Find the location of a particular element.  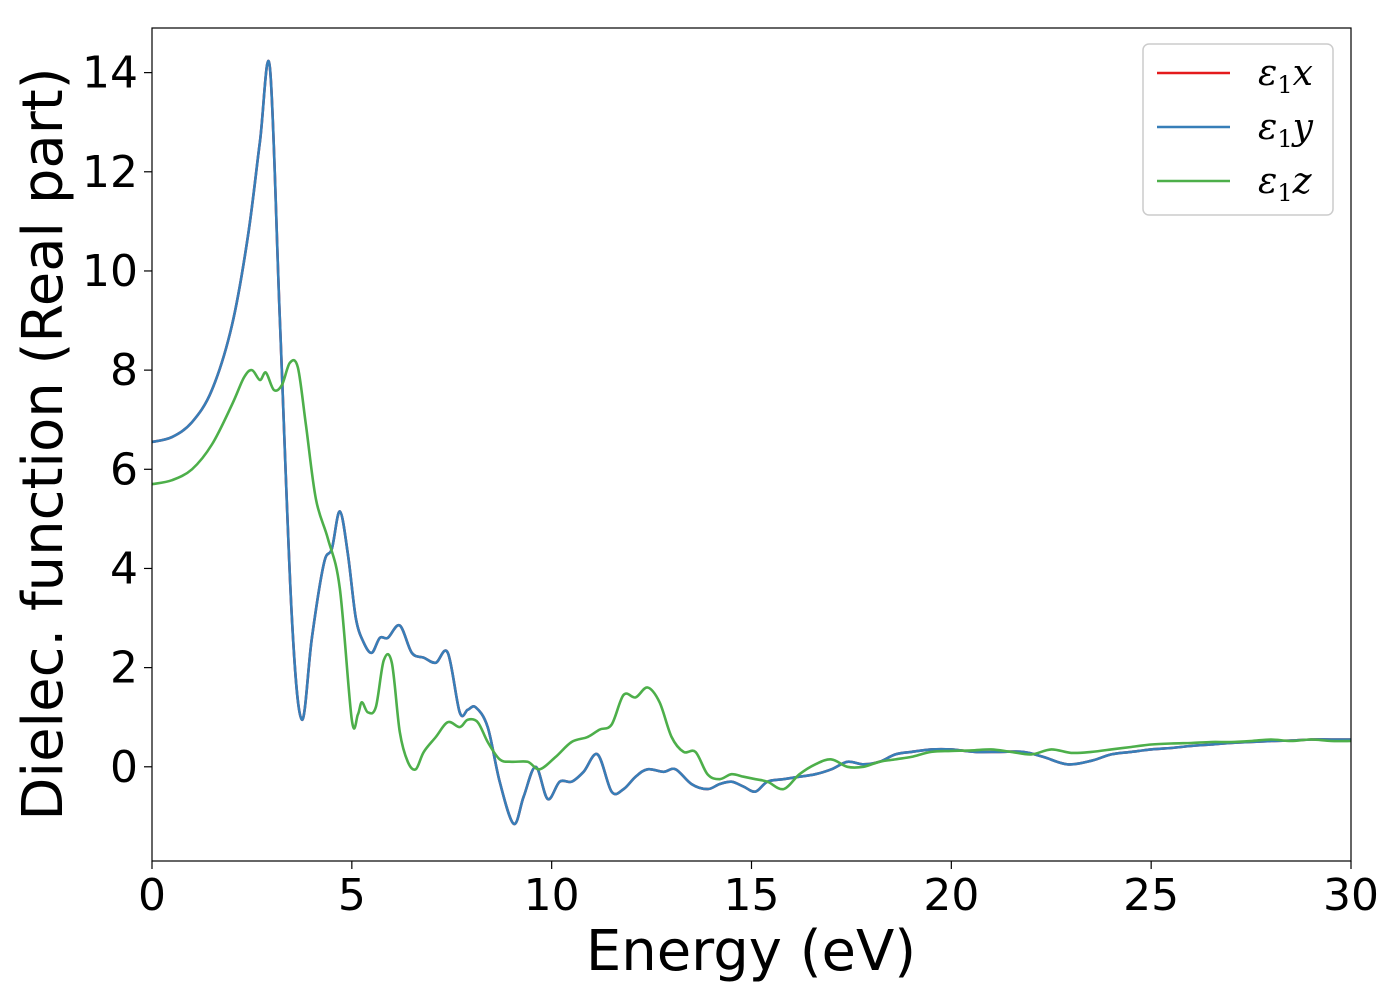

x-tick-label: 10 is located at coordinates (552, 895).